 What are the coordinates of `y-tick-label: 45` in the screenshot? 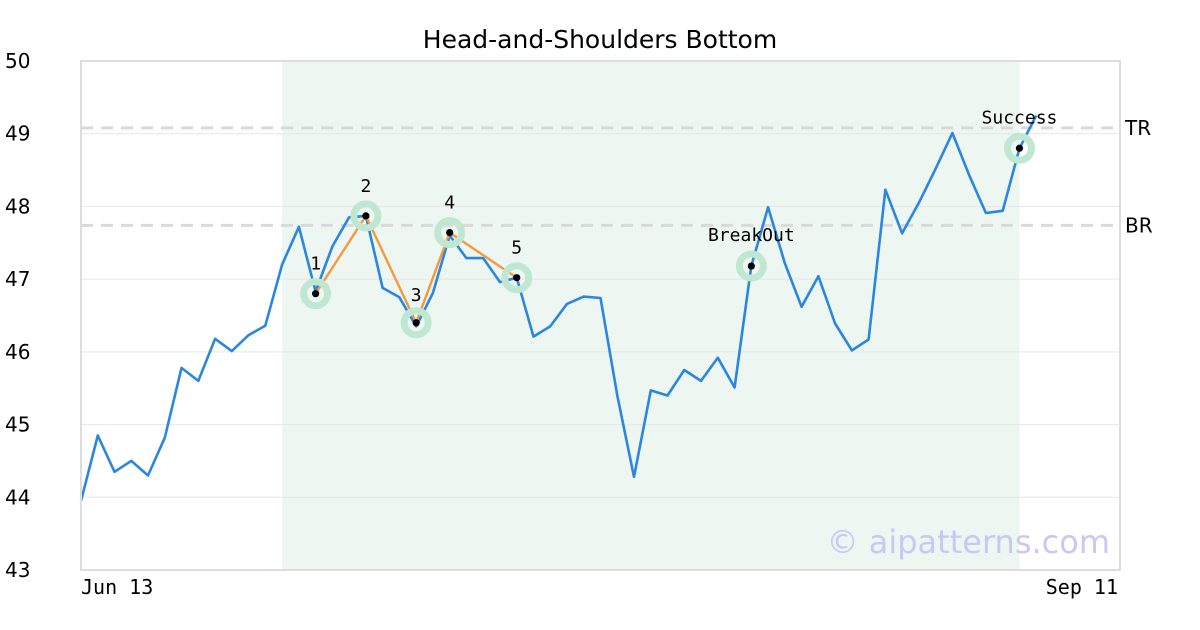 It's located at (17, 425).